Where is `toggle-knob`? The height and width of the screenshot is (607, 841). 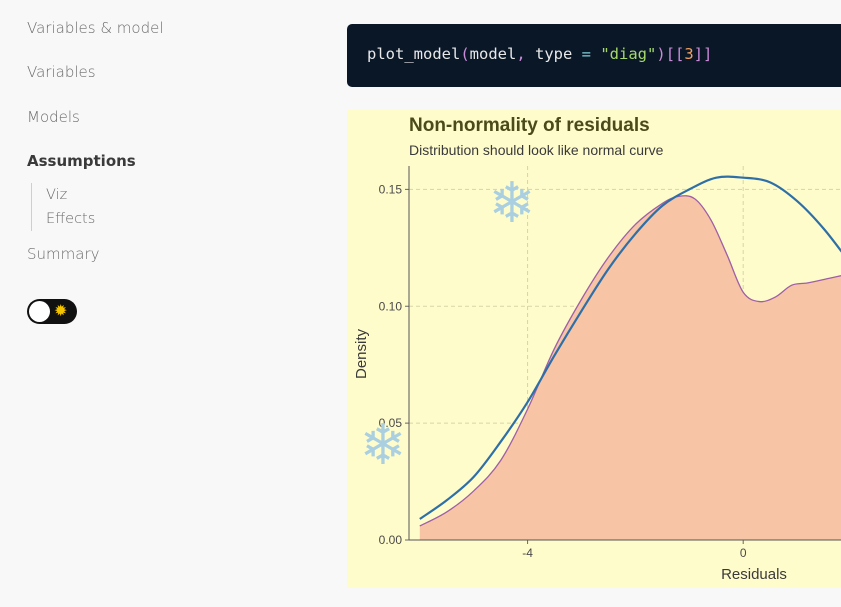 toggle-knob is located at coordinates (39, 311).